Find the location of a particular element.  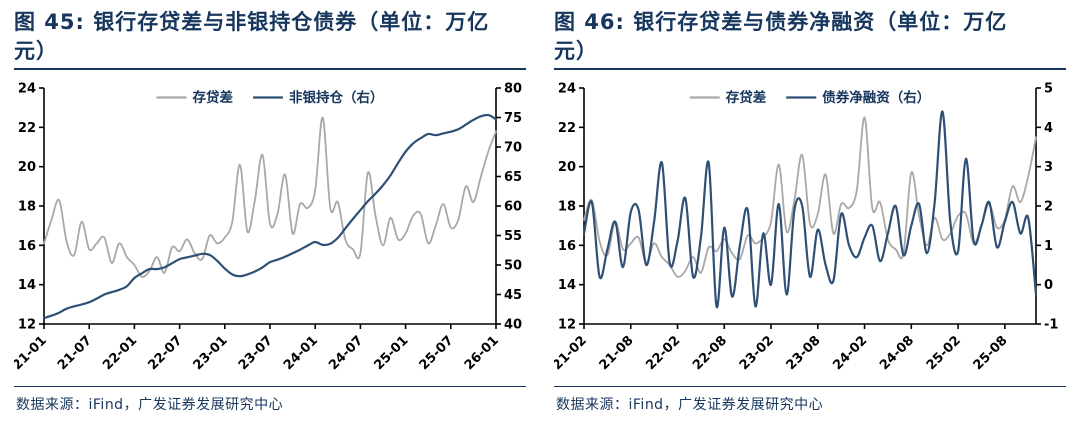

right-y-tick-label: 55 is located at coordinates (513, 236).